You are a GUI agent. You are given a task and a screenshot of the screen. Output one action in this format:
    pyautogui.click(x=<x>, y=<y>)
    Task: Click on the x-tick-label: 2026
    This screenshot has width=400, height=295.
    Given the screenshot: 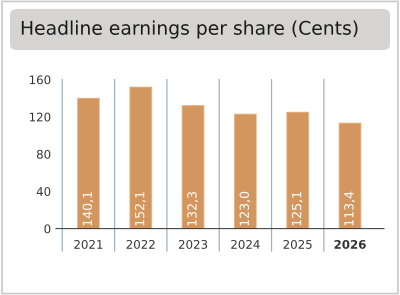 What is the action you would take?
    pyautogui.click(x=350, y=244)
    